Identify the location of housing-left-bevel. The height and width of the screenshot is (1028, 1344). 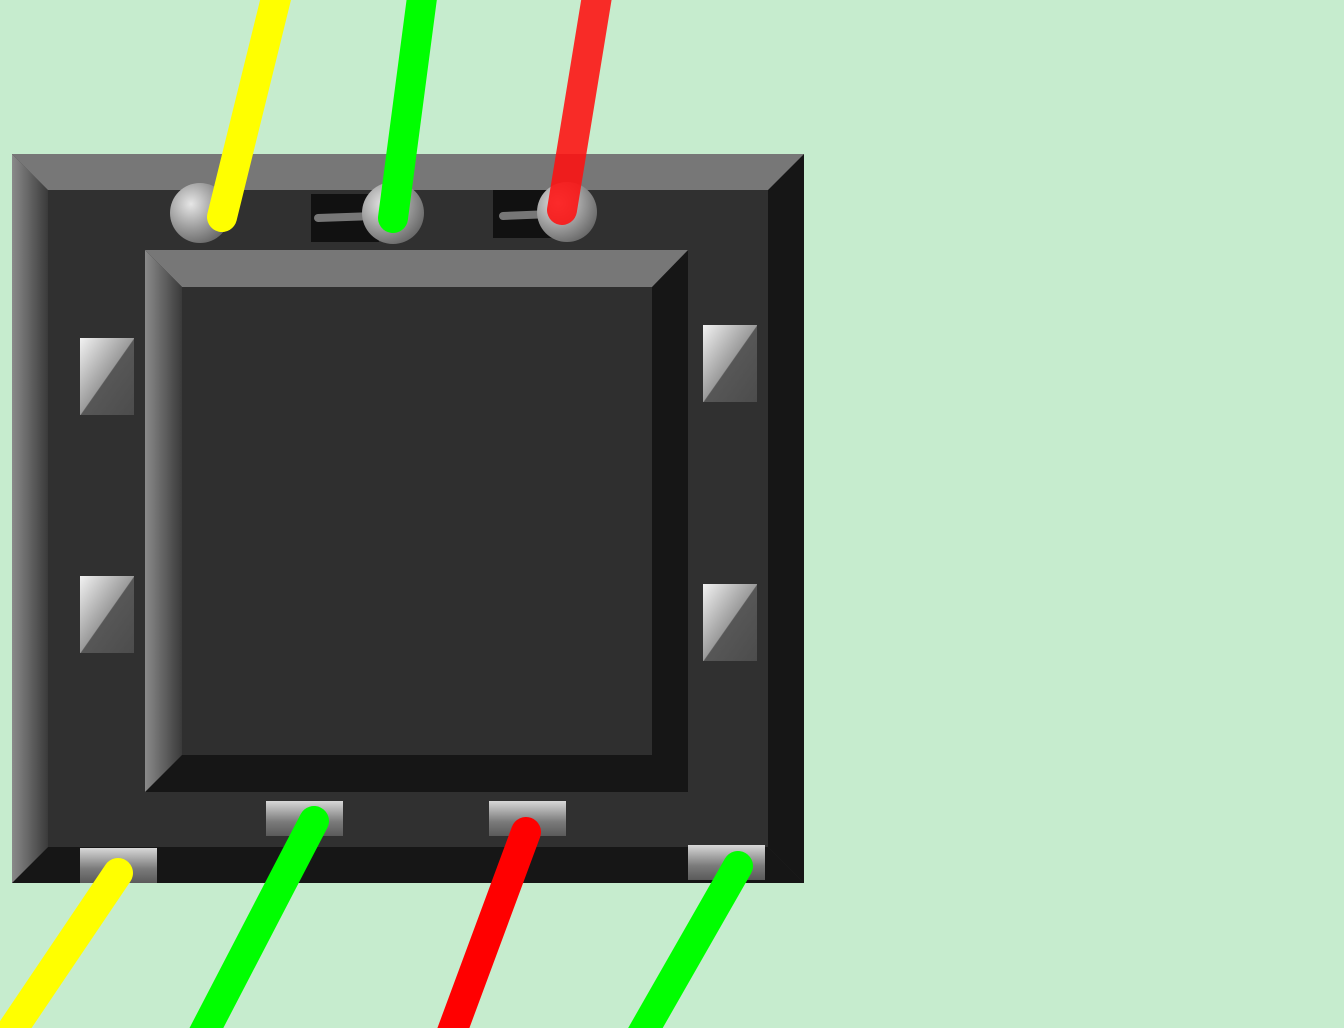
(30, 518).